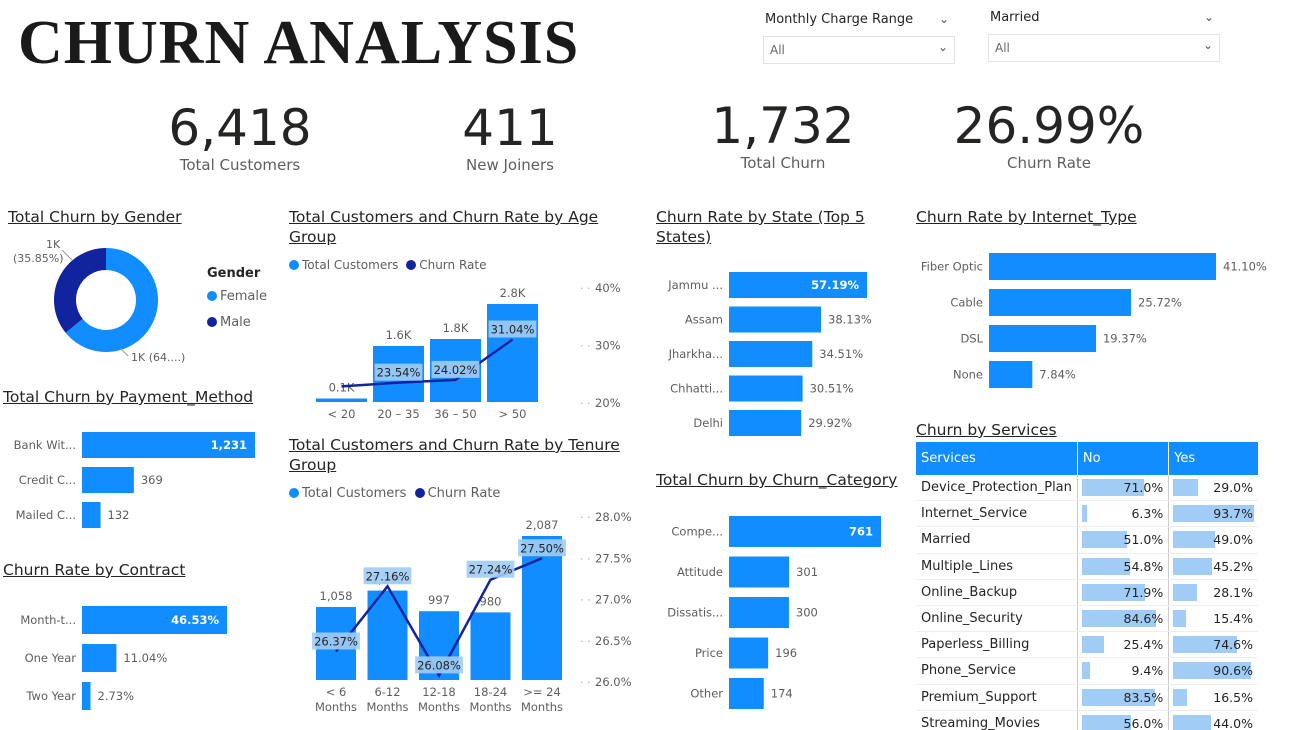 The width and height of the screenshot is (1289, 730). What do you see at coordinates (336, 692) in the screenshot?
I see `category-label: < 6` at bounding box center [336, 692].